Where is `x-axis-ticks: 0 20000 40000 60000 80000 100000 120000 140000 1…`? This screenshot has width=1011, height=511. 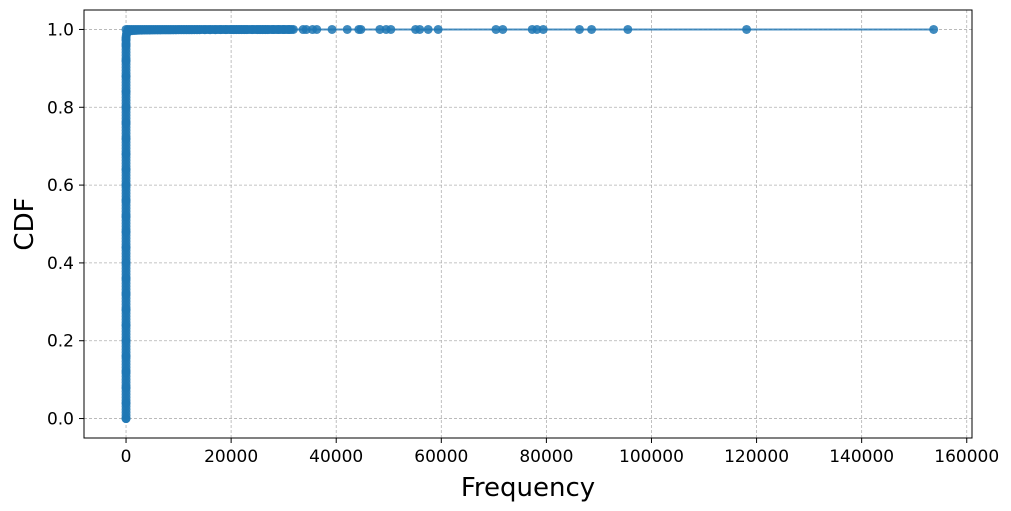
x-axis-ticks: 0 20000 40000 60000 80000 100000 120000 140000 1… is located at coordinates (560, 452).